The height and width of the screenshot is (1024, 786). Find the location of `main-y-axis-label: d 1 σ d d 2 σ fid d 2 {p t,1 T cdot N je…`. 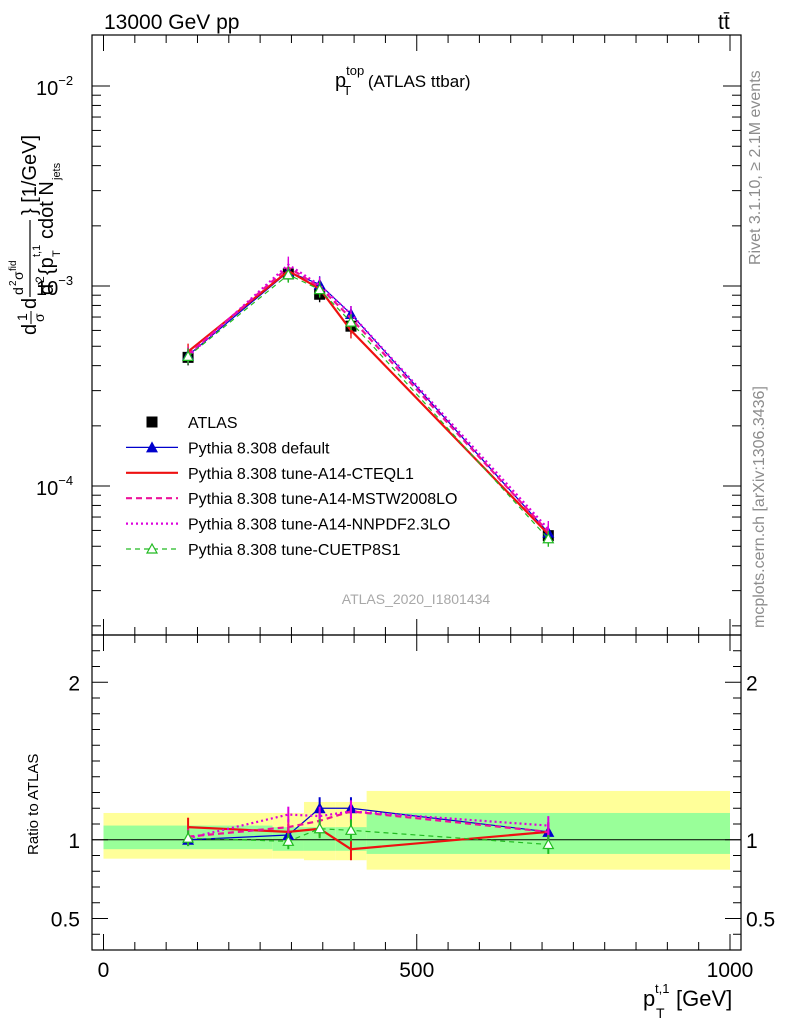

main-y-axis-label: d 1 σ d d 2 σ fid d 2 {p t,1 T cdot N je… is located at coordinates (35, 235).